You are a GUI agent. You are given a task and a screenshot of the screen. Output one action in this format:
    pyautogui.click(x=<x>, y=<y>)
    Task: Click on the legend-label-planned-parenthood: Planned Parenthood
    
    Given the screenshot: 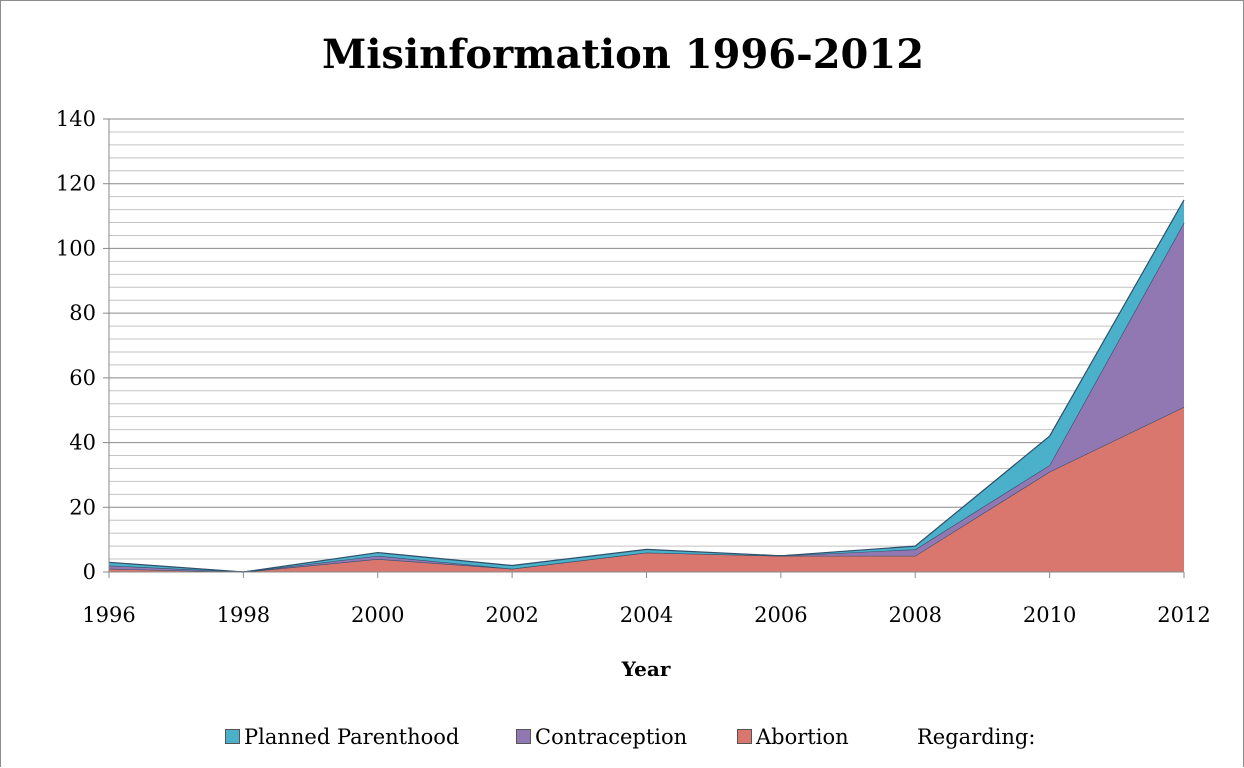 What is the action you would take?
    pyautogui.click(x=352, y=737)
    